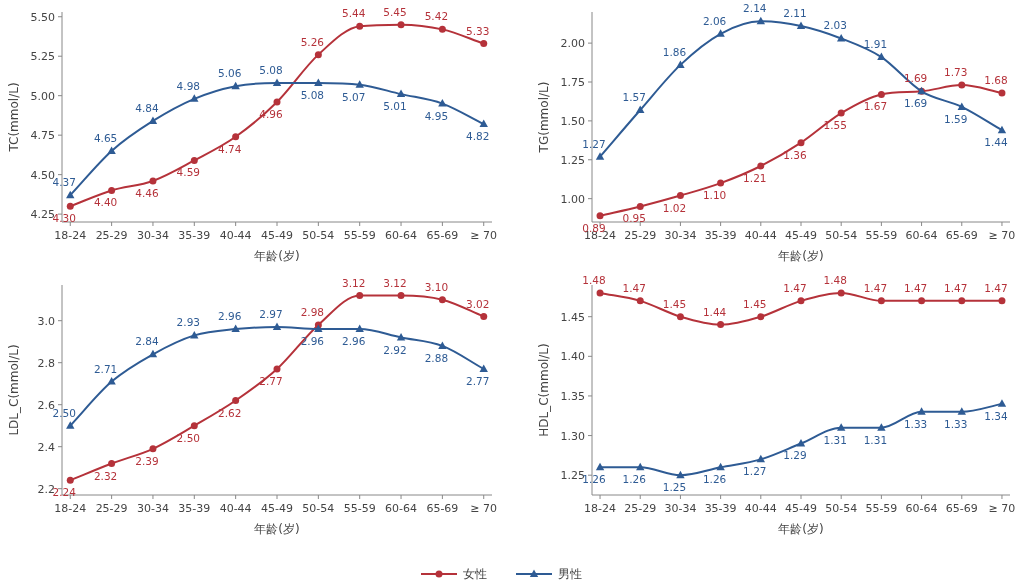  Describe the element at coordinates (105, 475) in the screenshot. I see `data-label: 2.32` at that location.